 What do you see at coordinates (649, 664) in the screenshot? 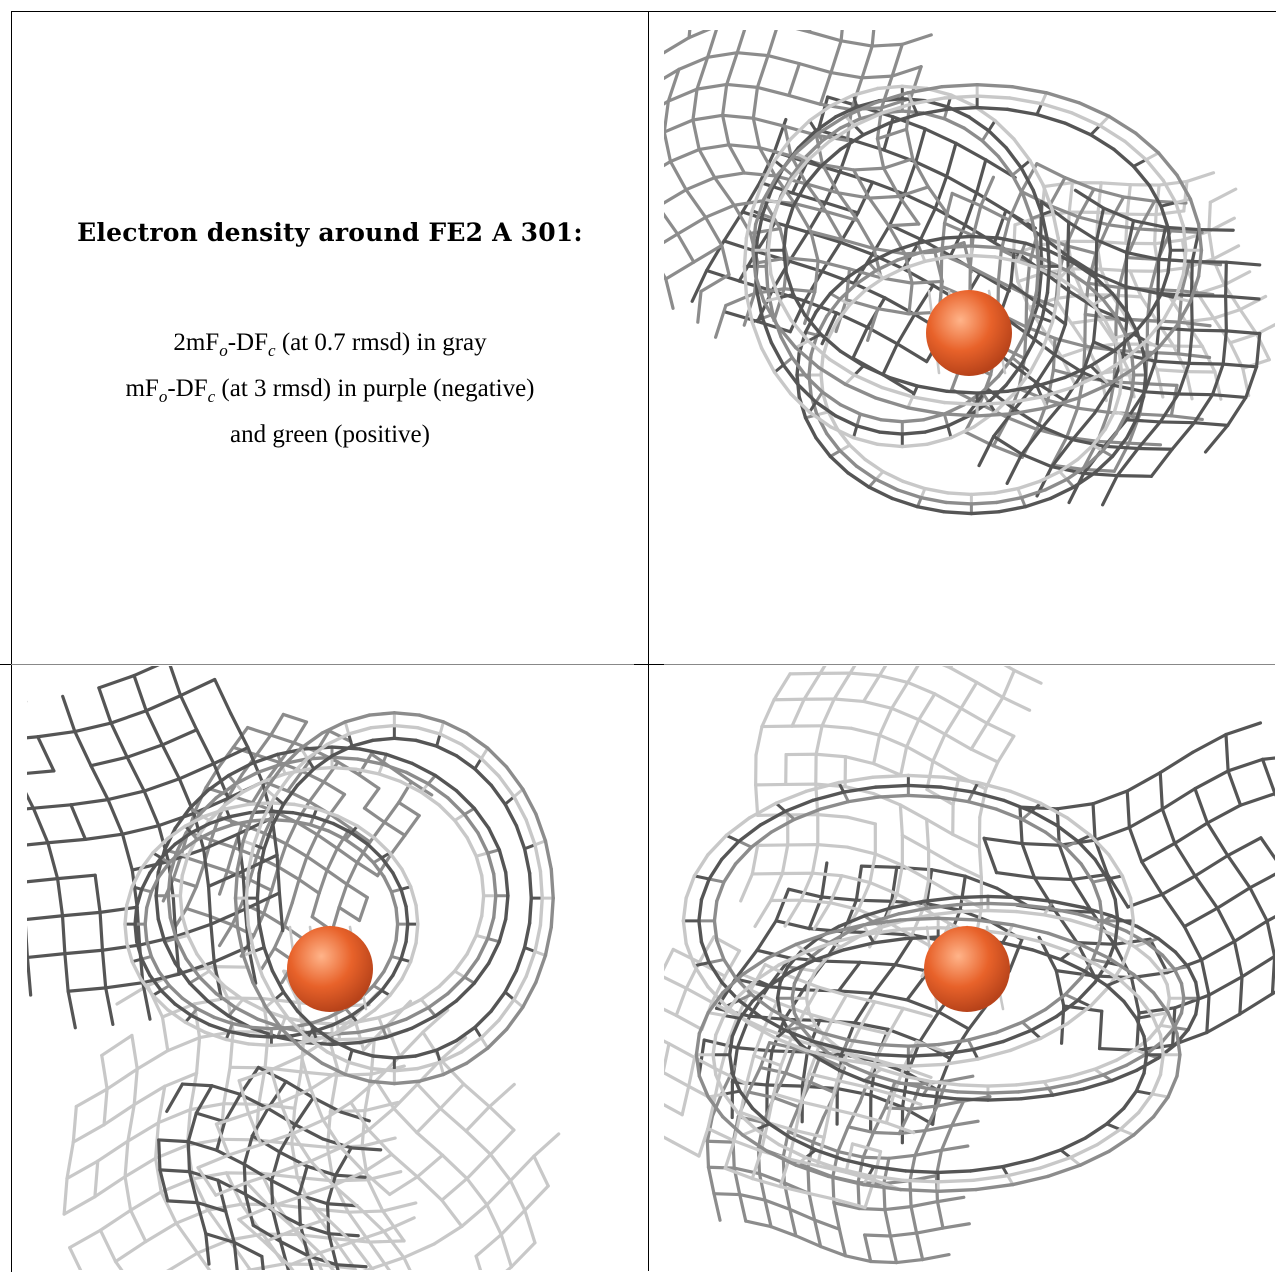
I see `divider-tick-middle` at bounding box center [649, 664].